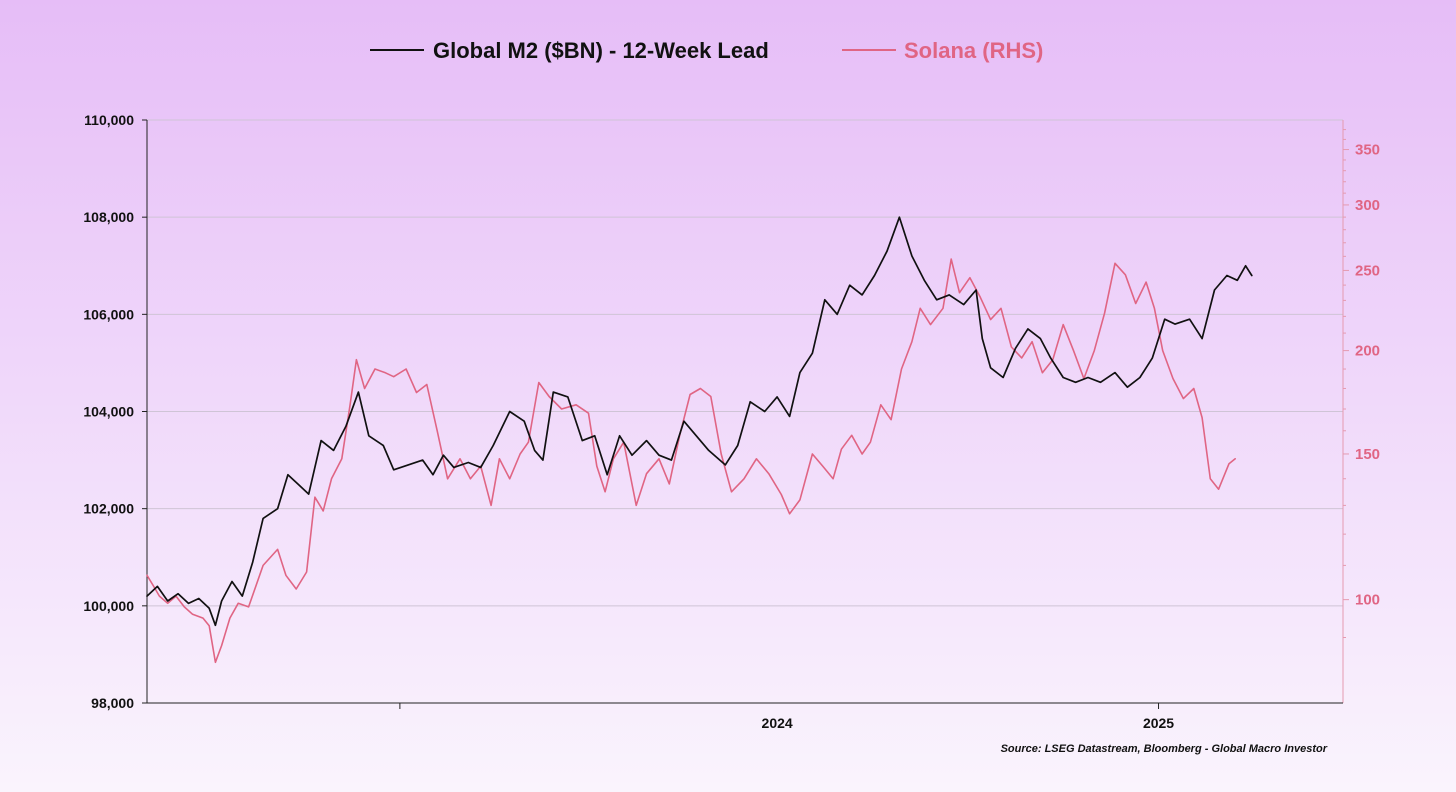  What do you see at coordinates (1367, 150) in the screenshot?
I see `y-tick-right-label: 350` at bounding box center [1367, 150].